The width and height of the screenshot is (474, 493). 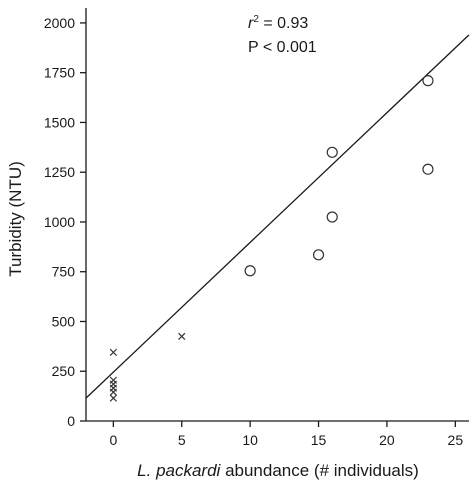 What do you see at coordinates (71, 421) in the screenshot?
I see `y-tick-label: 0` at bounding box center [71, 421].